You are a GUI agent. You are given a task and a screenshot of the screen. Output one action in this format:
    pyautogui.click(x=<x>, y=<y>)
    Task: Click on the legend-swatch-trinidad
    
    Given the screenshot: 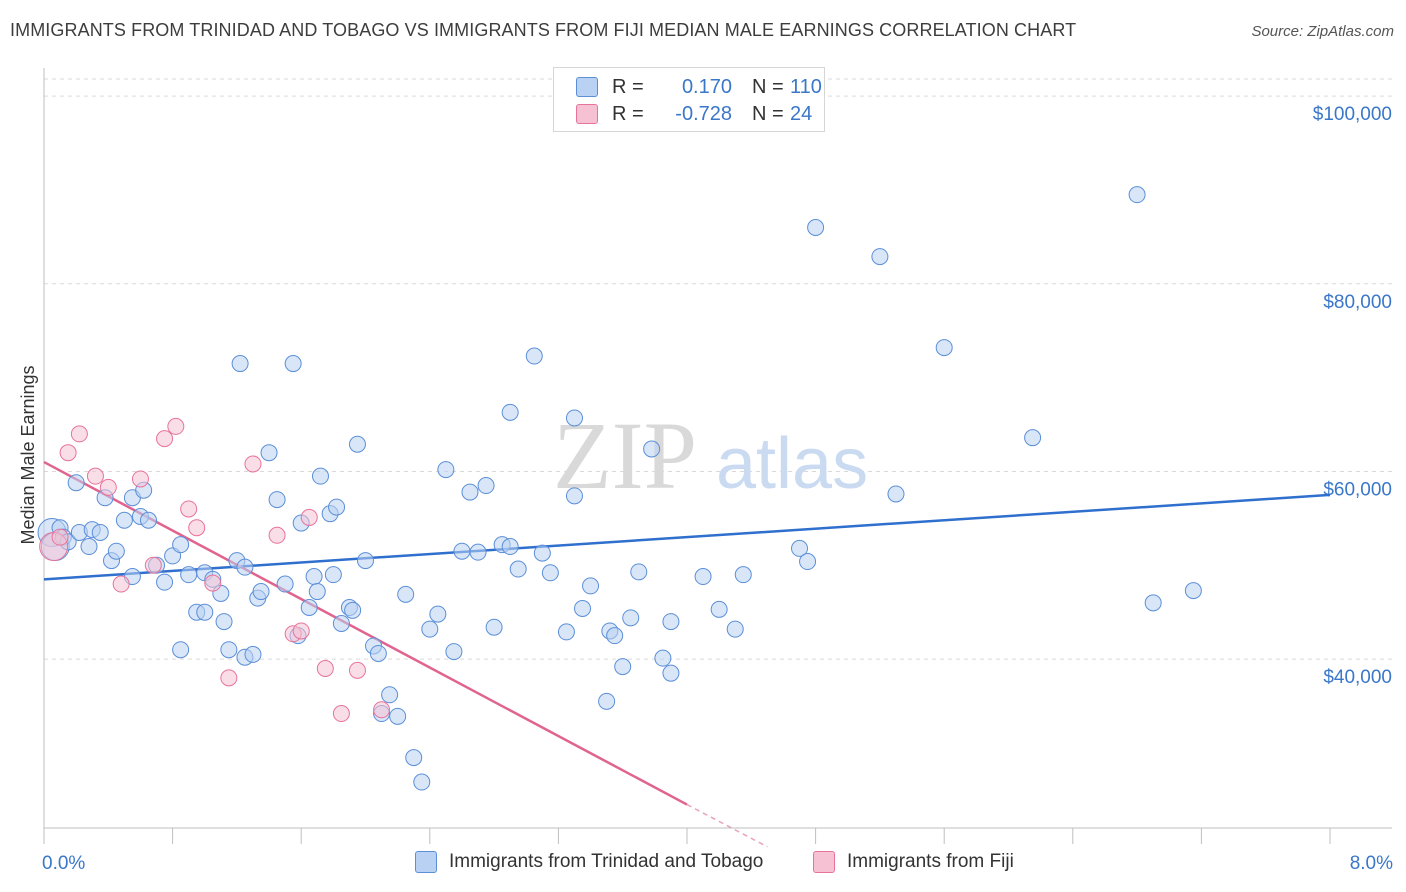 What is the action you would take?
    pyautogui.click(x=587, y=87)
    